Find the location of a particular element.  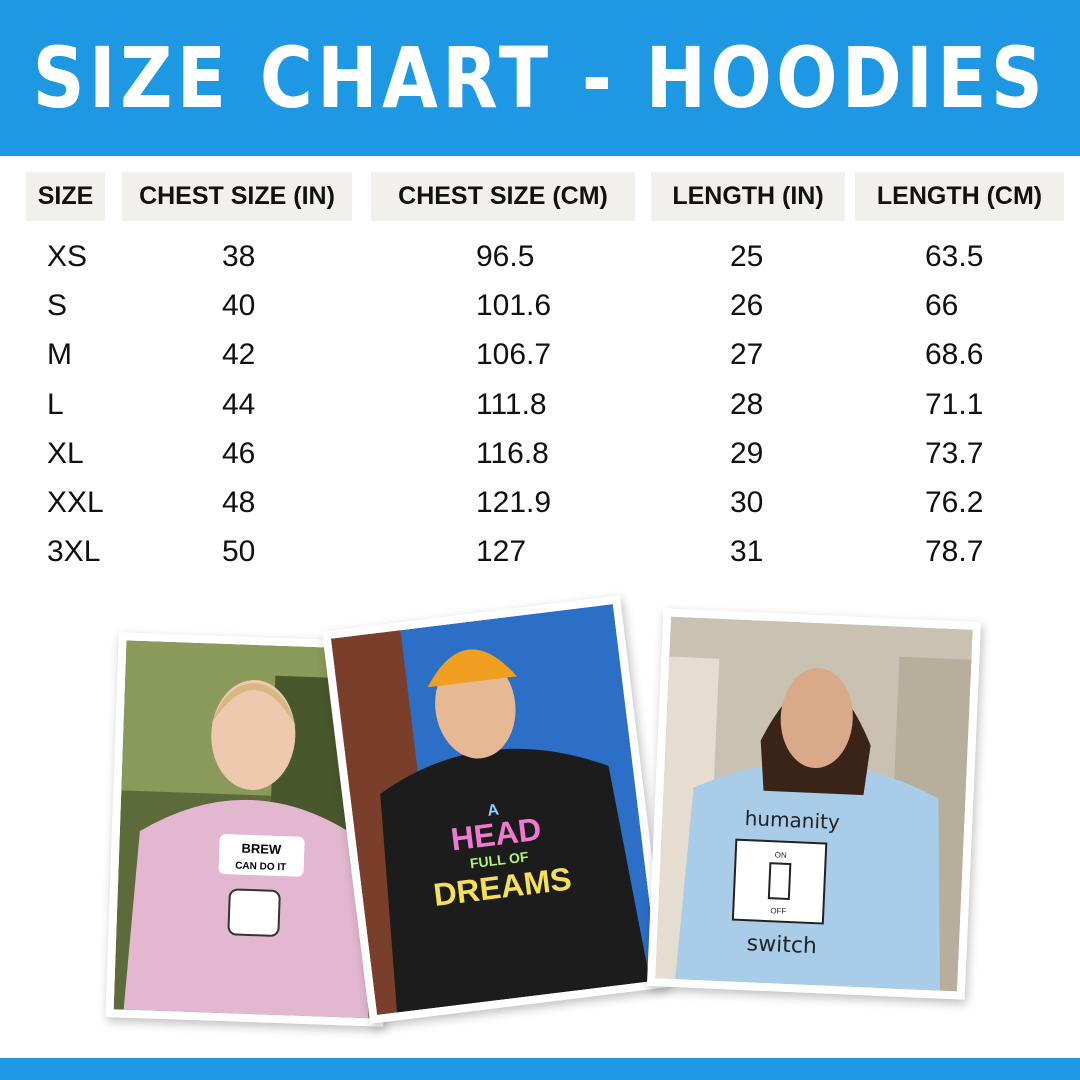

table-cell: 127 is located at coordinates (501, 552).